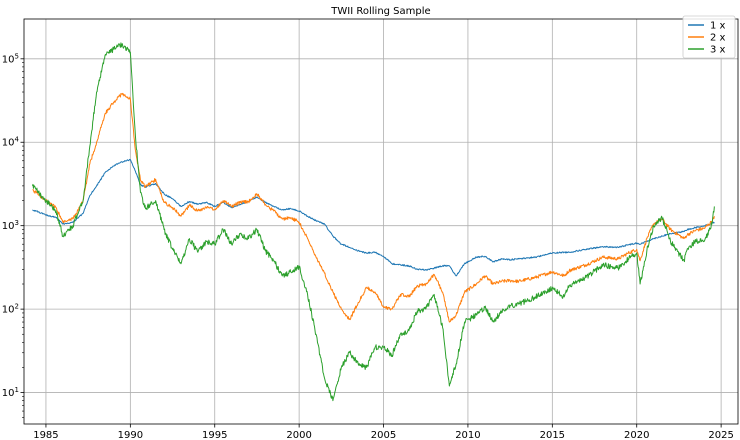  I want to click on x-tick-label: 2020, so click(636, 435).